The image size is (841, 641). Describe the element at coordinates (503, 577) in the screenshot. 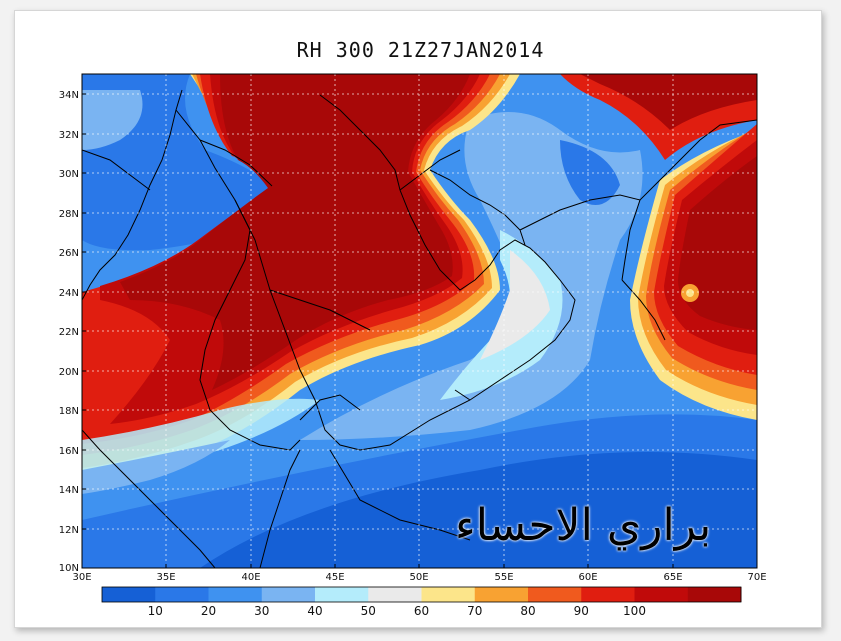

I see `x-tick-label: 55E` at that location.